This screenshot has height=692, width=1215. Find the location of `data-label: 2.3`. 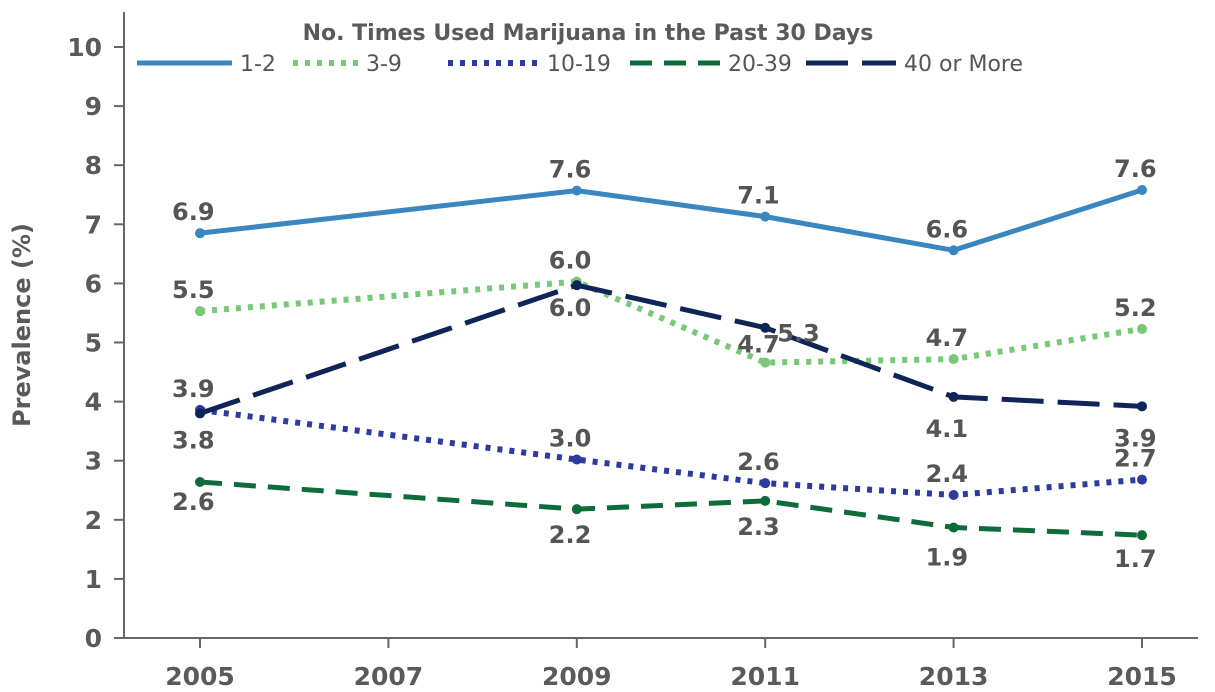

data-label: 2.3 is located at coordinates (758, 527).